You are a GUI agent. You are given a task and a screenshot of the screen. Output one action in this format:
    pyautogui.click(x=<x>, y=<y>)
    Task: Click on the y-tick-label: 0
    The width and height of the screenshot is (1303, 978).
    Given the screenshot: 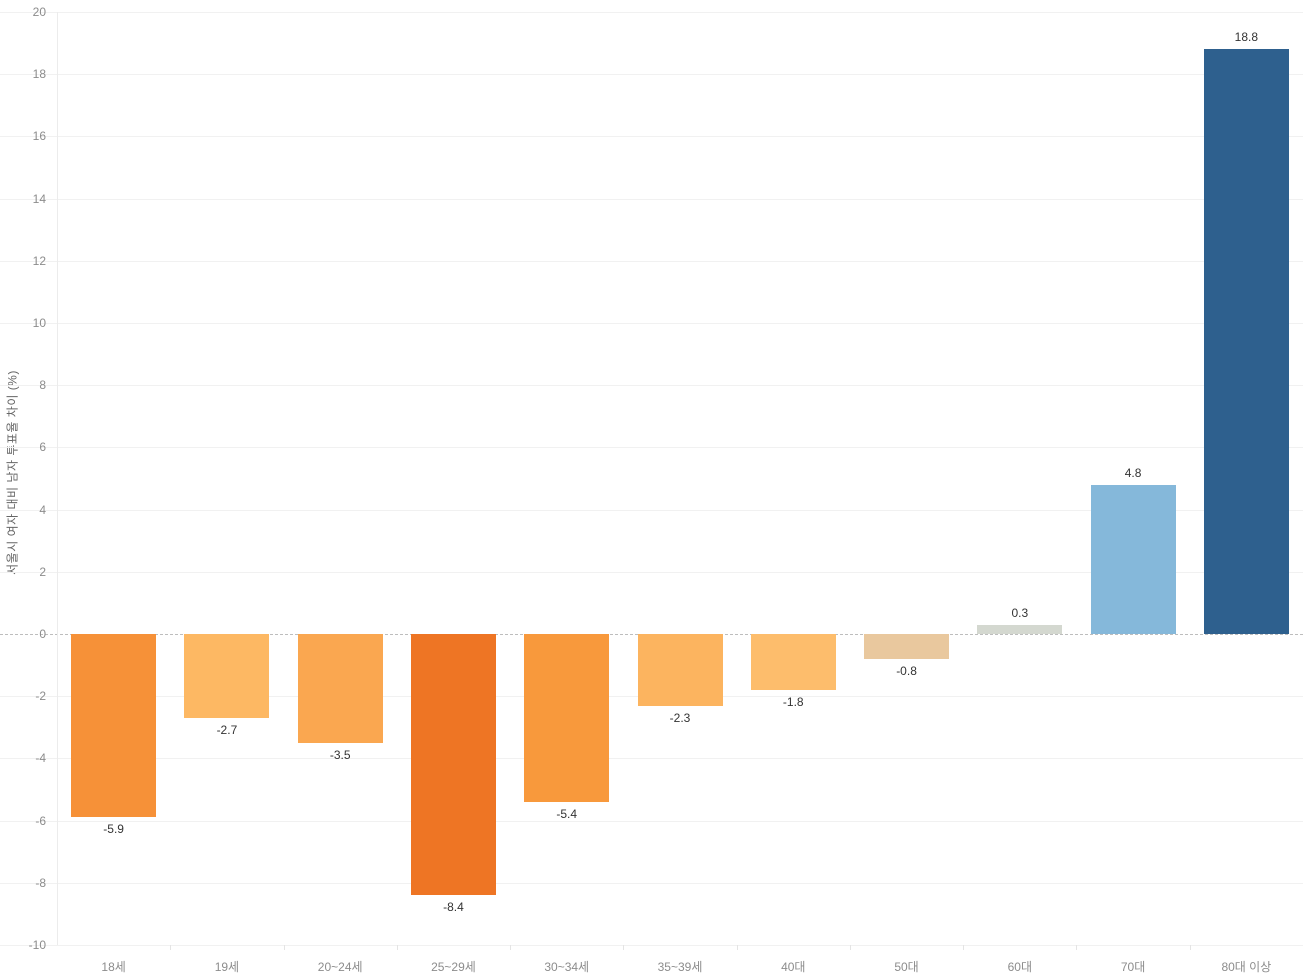 What is the action you would take?
    pyautogui.click(x=42, y=634)
    